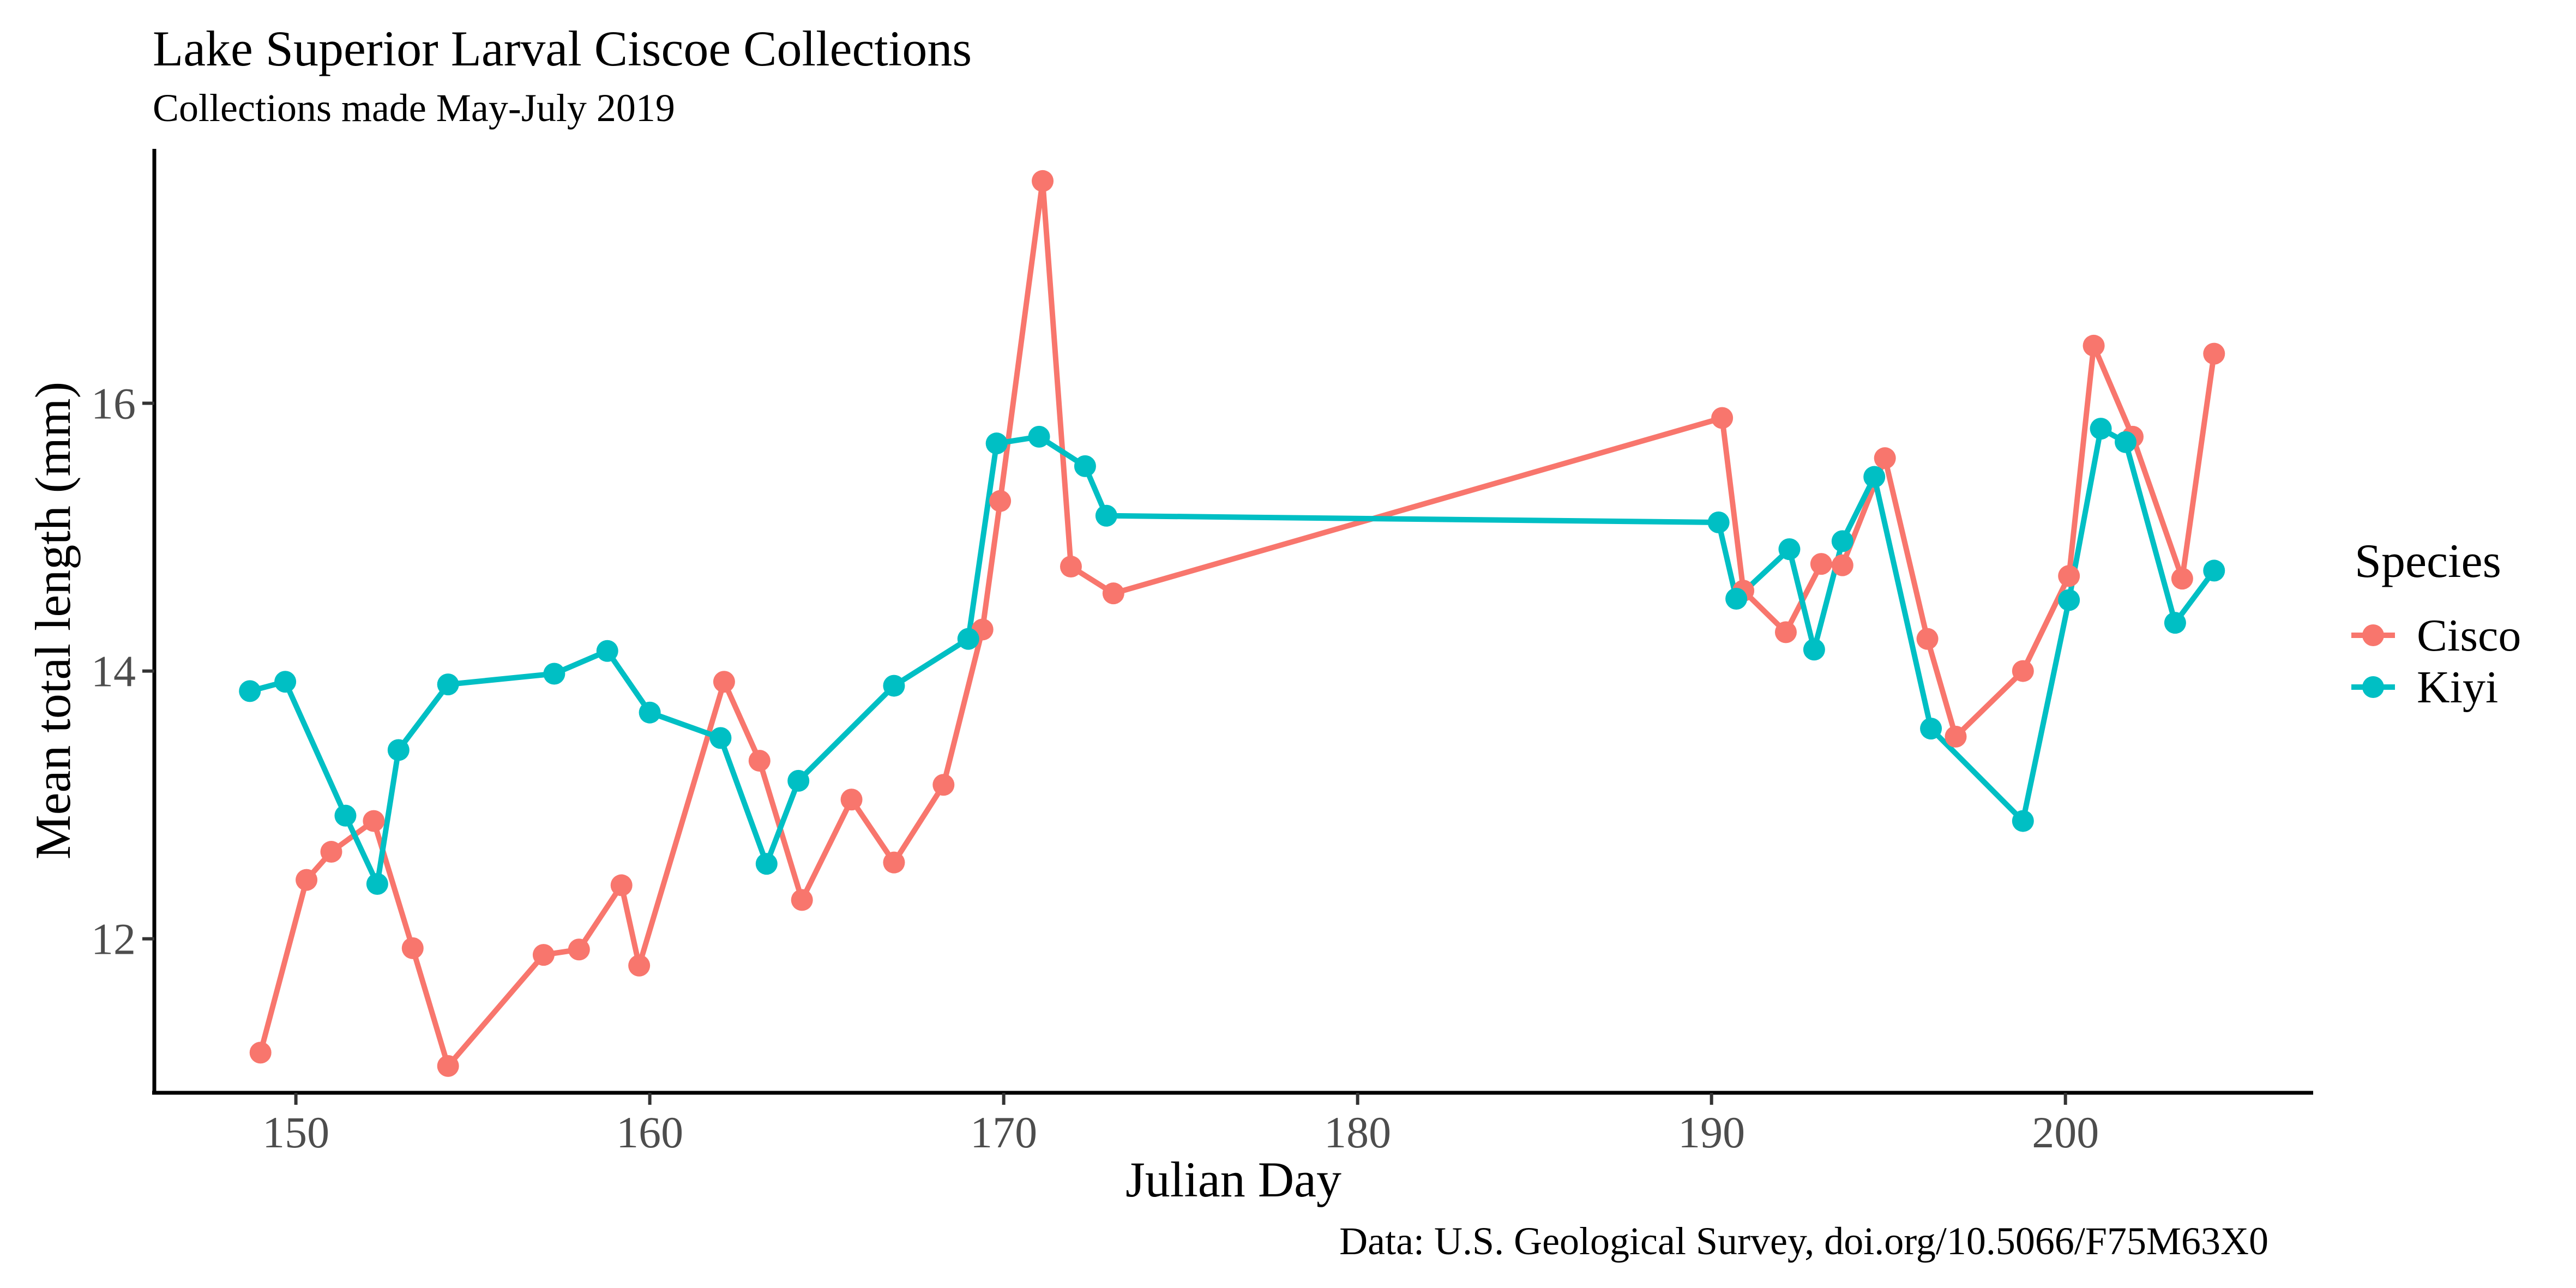  What do you see at coordinates (1357, 1132) in the screenshot?
I see `x-tick-label: 180` at bounding box center [1357, 1132].